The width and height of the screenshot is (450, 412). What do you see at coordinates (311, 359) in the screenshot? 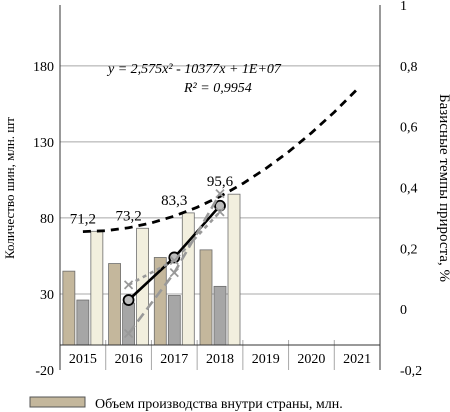
I see `x-tick-label: 2020` at bounding box center [311, 359].